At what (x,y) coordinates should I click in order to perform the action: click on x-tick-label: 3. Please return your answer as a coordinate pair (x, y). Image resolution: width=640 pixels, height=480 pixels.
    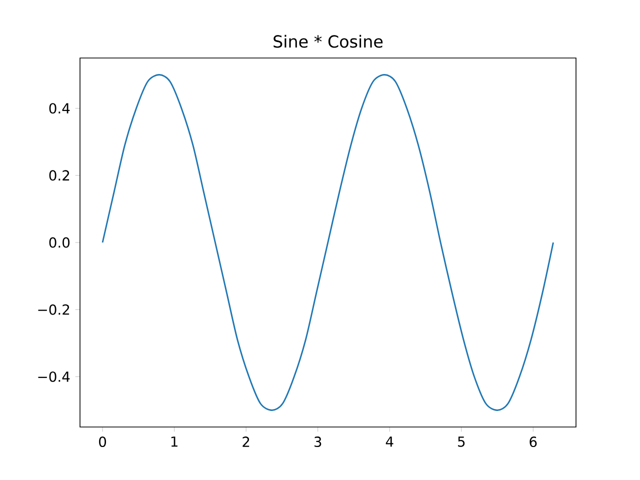
    Looking at the image, I should click on (318, 442).